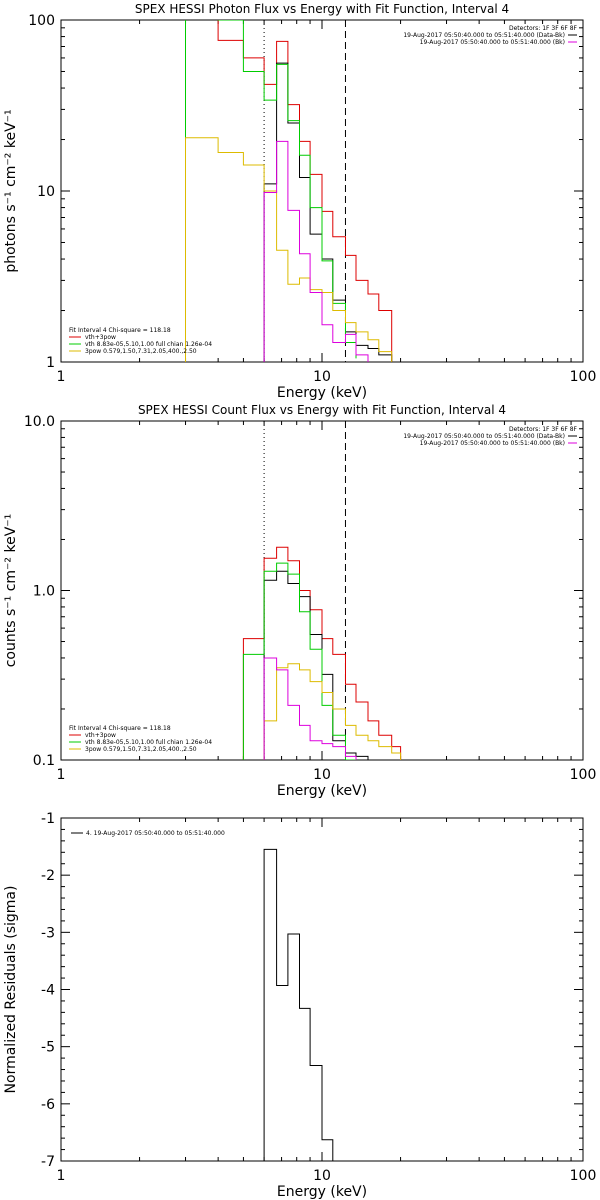  What do you see at coordinates (48, 1048) in the screenshot?
I see `y-tick-label: -5` at bounding box center [48, 1048].